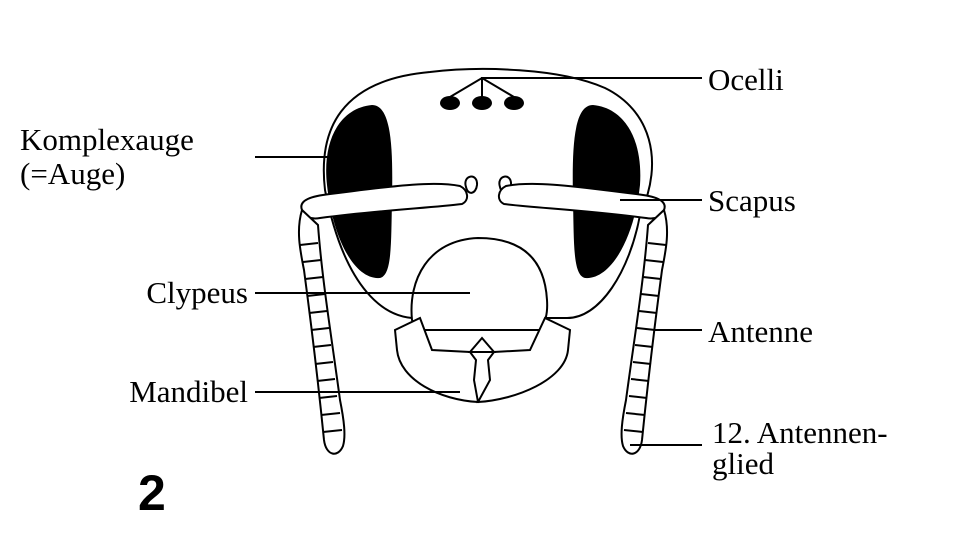 The image size is (966, 538). I want to click on left-antenna, so click(321, 331).